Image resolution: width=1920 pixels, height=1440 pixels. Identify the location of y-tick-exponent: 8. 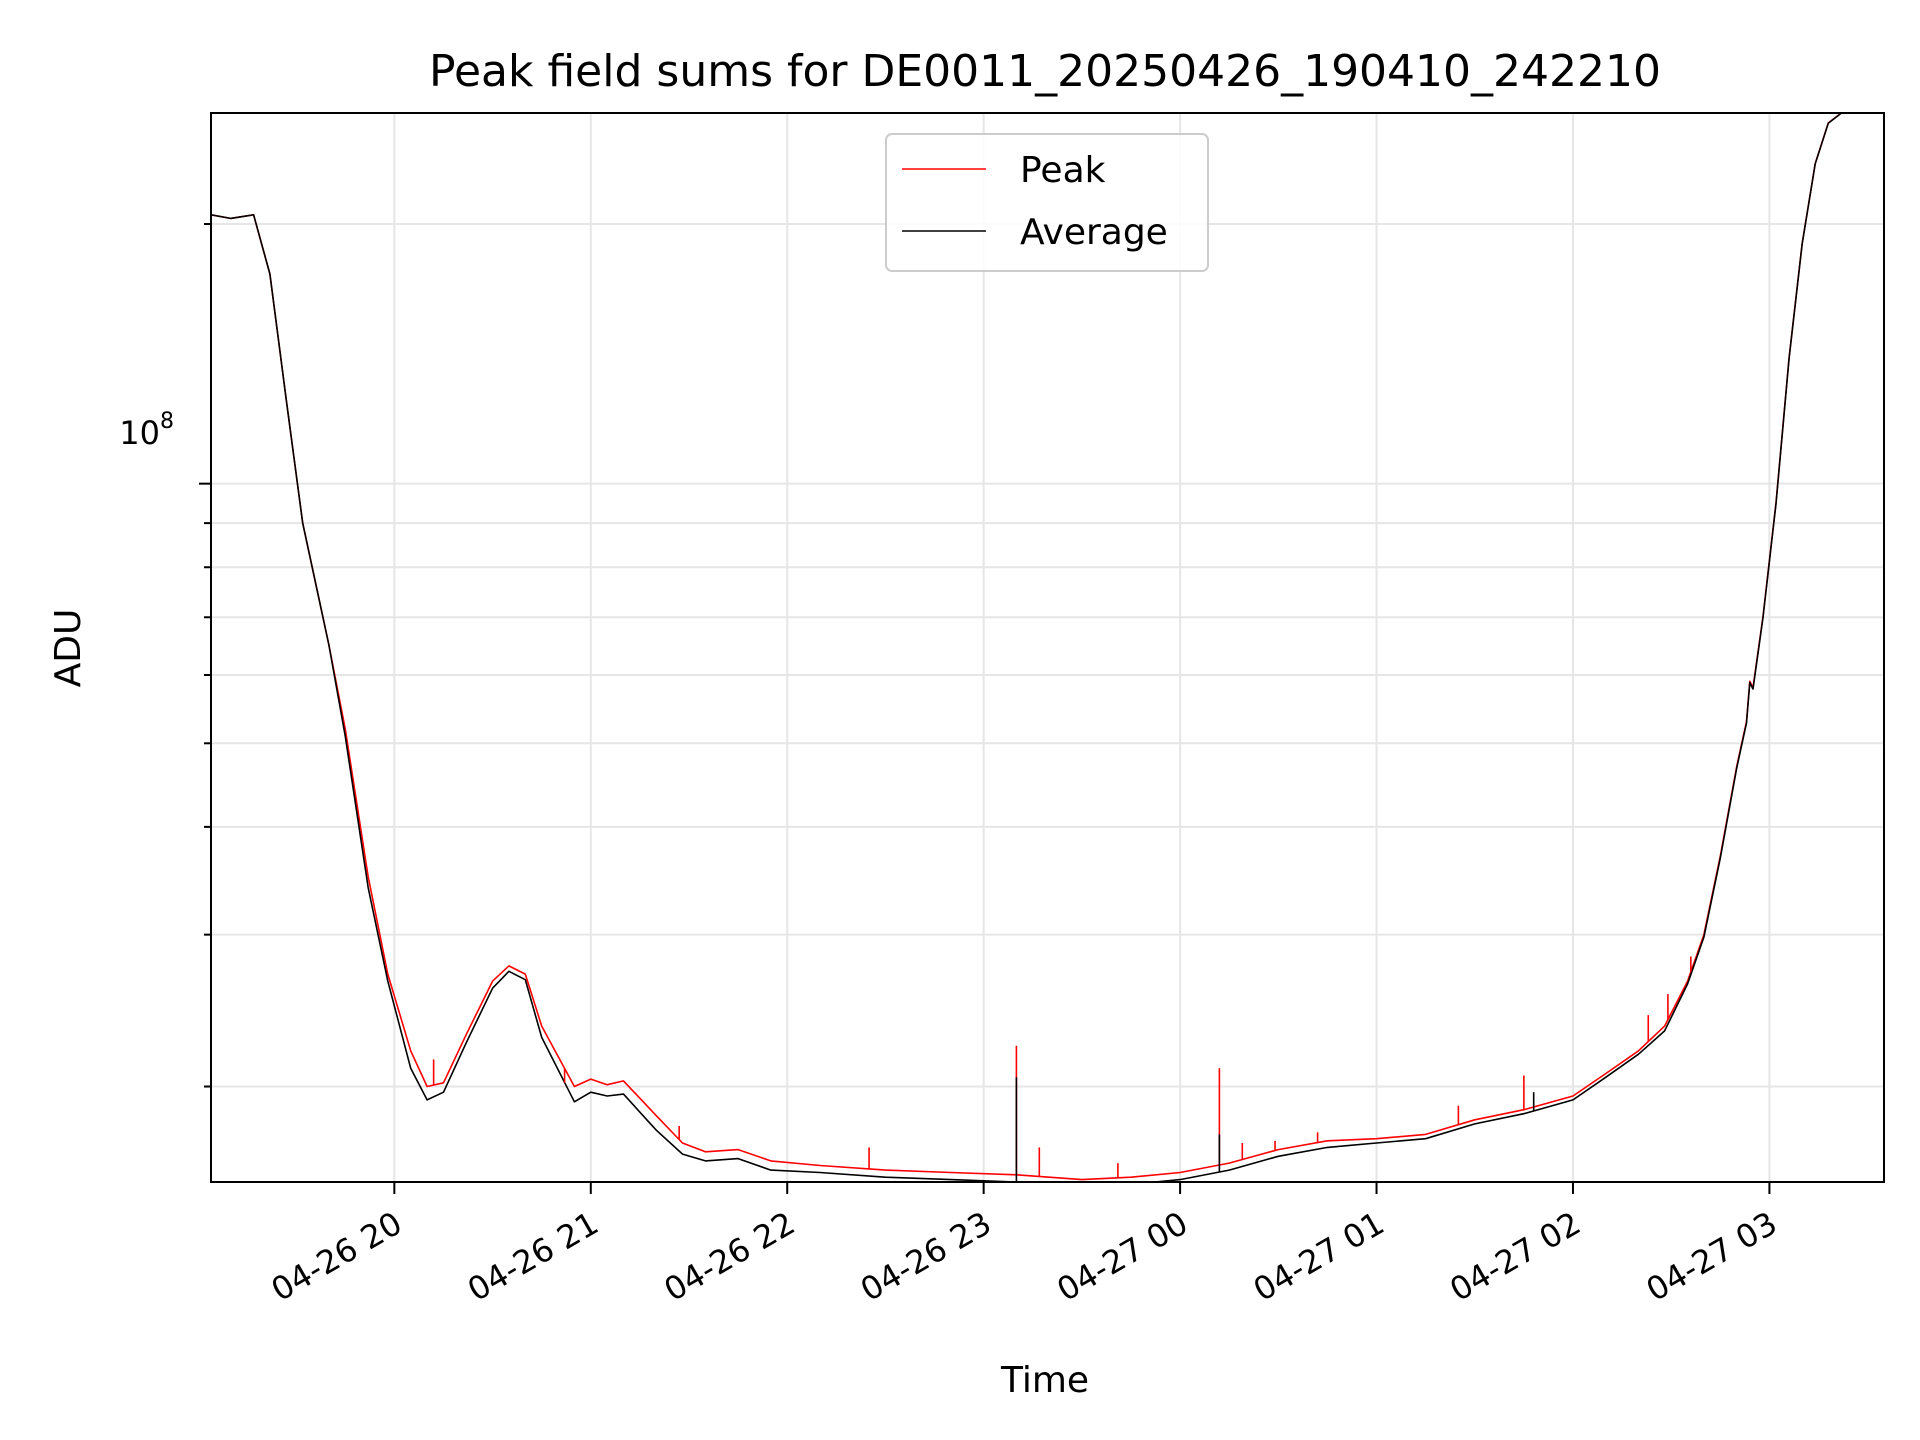
(167, 421).